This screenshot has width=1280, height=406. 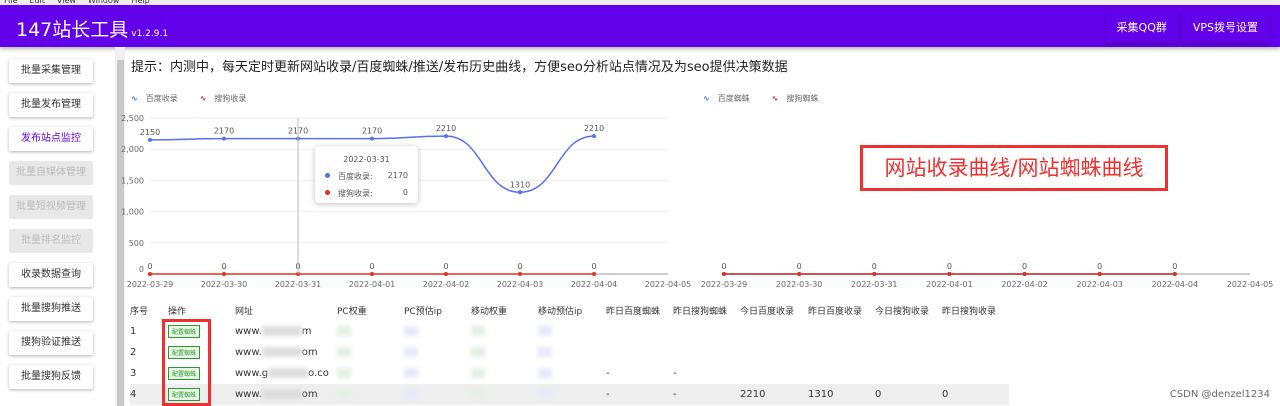 I want to click on app-version: v1.2.9.1, so click(x=150, y=34).